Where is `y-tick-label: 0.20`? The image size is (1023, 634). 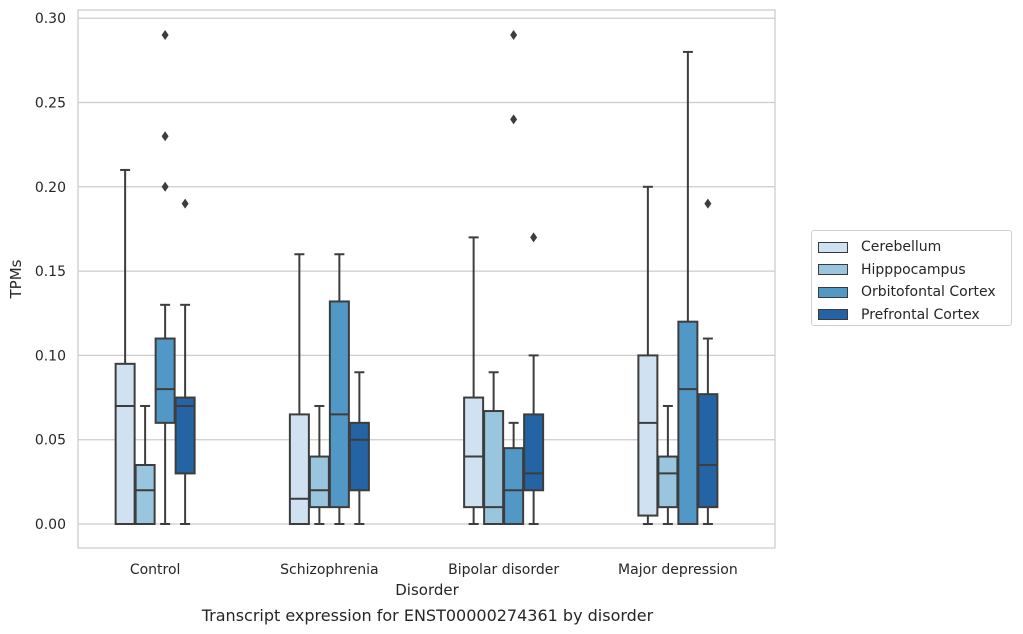 y-tick-label: 0.20 is located at coordinates (50, 188).